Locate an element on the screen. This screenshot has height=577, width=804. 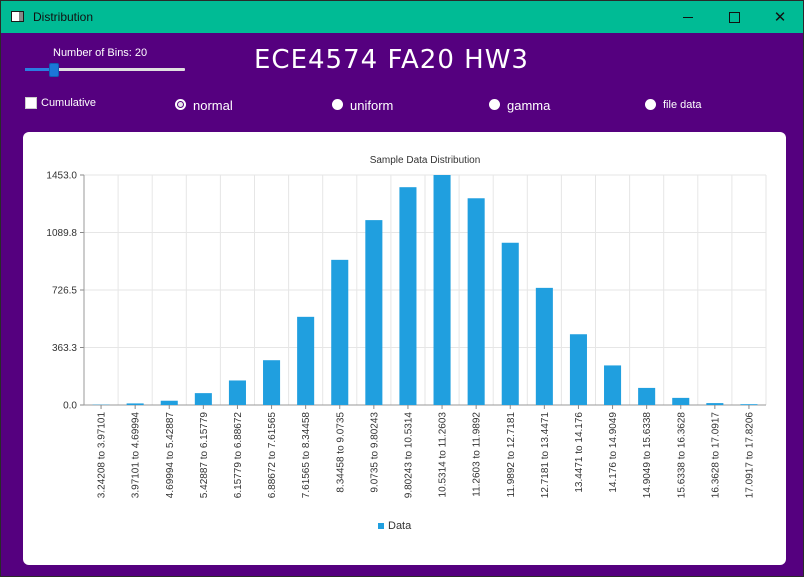
y-tick-label: 1453.0 is located at coordinates (61, 176).